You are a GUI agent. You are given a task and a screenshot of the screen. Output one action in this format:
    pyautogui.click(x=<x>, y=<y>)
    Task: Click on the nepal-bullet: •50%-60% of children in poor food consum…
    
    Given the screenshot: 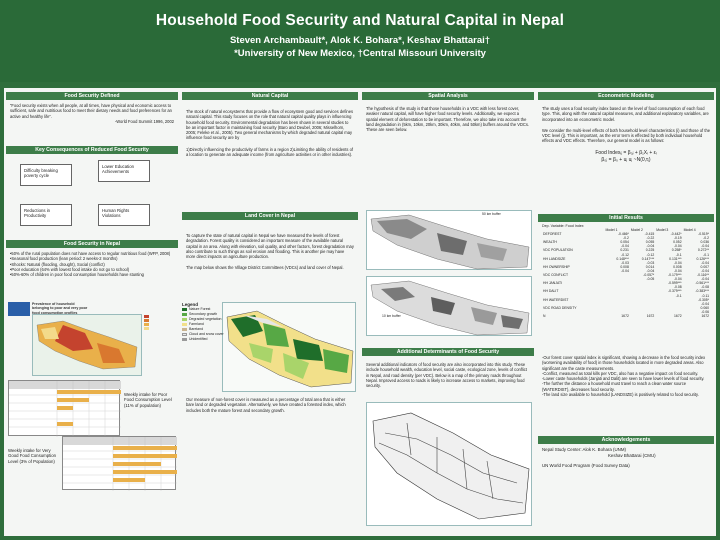 What is the action you would take?
    pyautogui.click(x=77, y=275)
    